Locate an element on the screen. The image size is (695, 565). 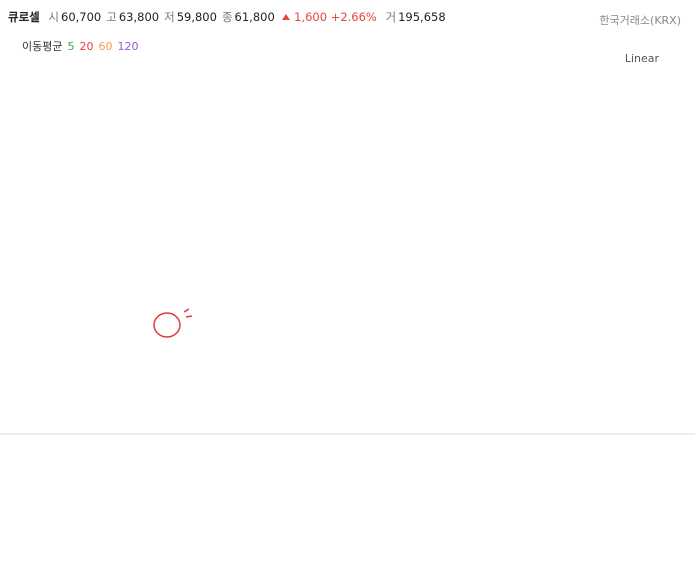
change-pct: +2.66% is located at coordinates (353, 17).